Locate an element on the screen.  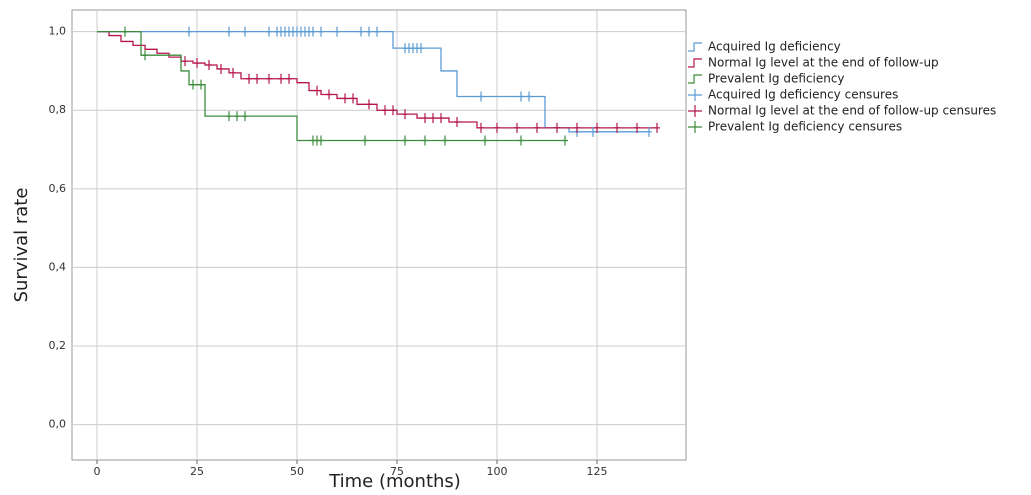
x-tick-label: 75 is located at coordinates (397, 471).